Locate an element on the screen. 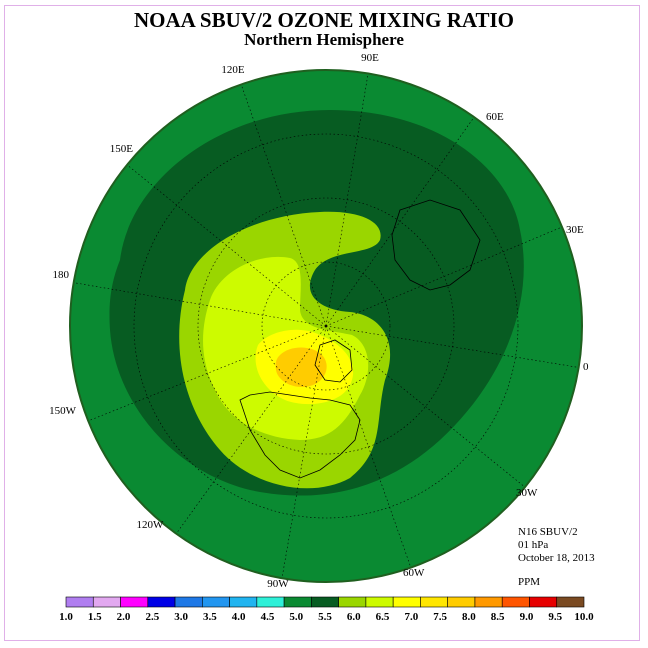 Image resolution: width=648 pixels, height=648 pixels. colorbar-tick-label: 3.5 is located at coordinates (210, 617).